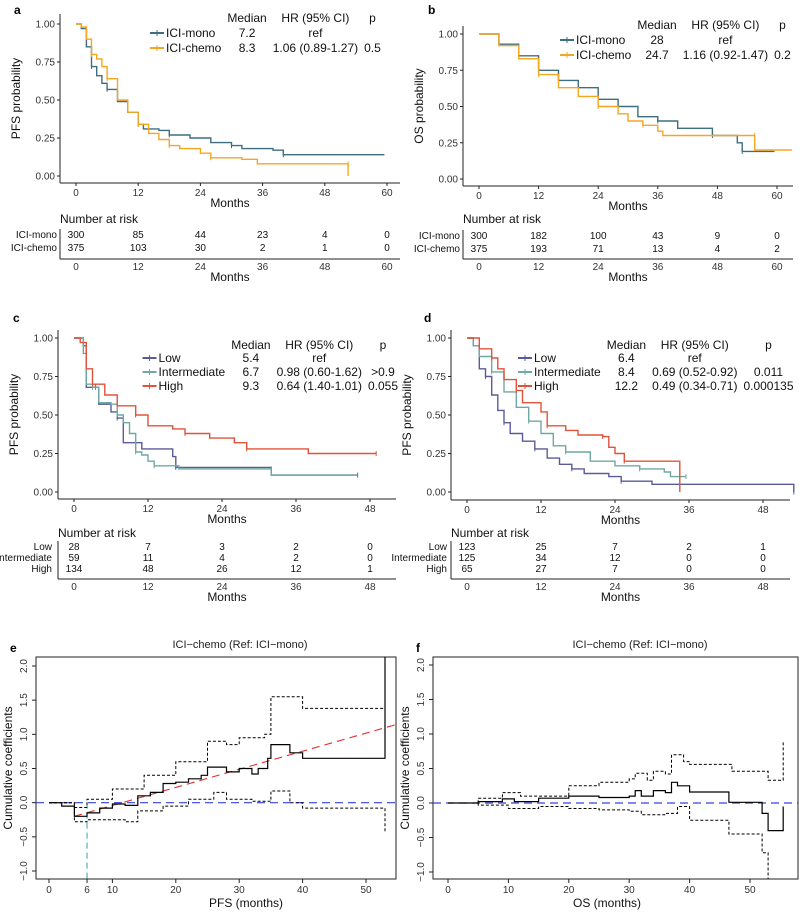 The height and width of the screenshot is (912, 799). Describe the element at coordinates (421, 768) in the screenshot. I see `y-tick-label: 0.5` at that location.